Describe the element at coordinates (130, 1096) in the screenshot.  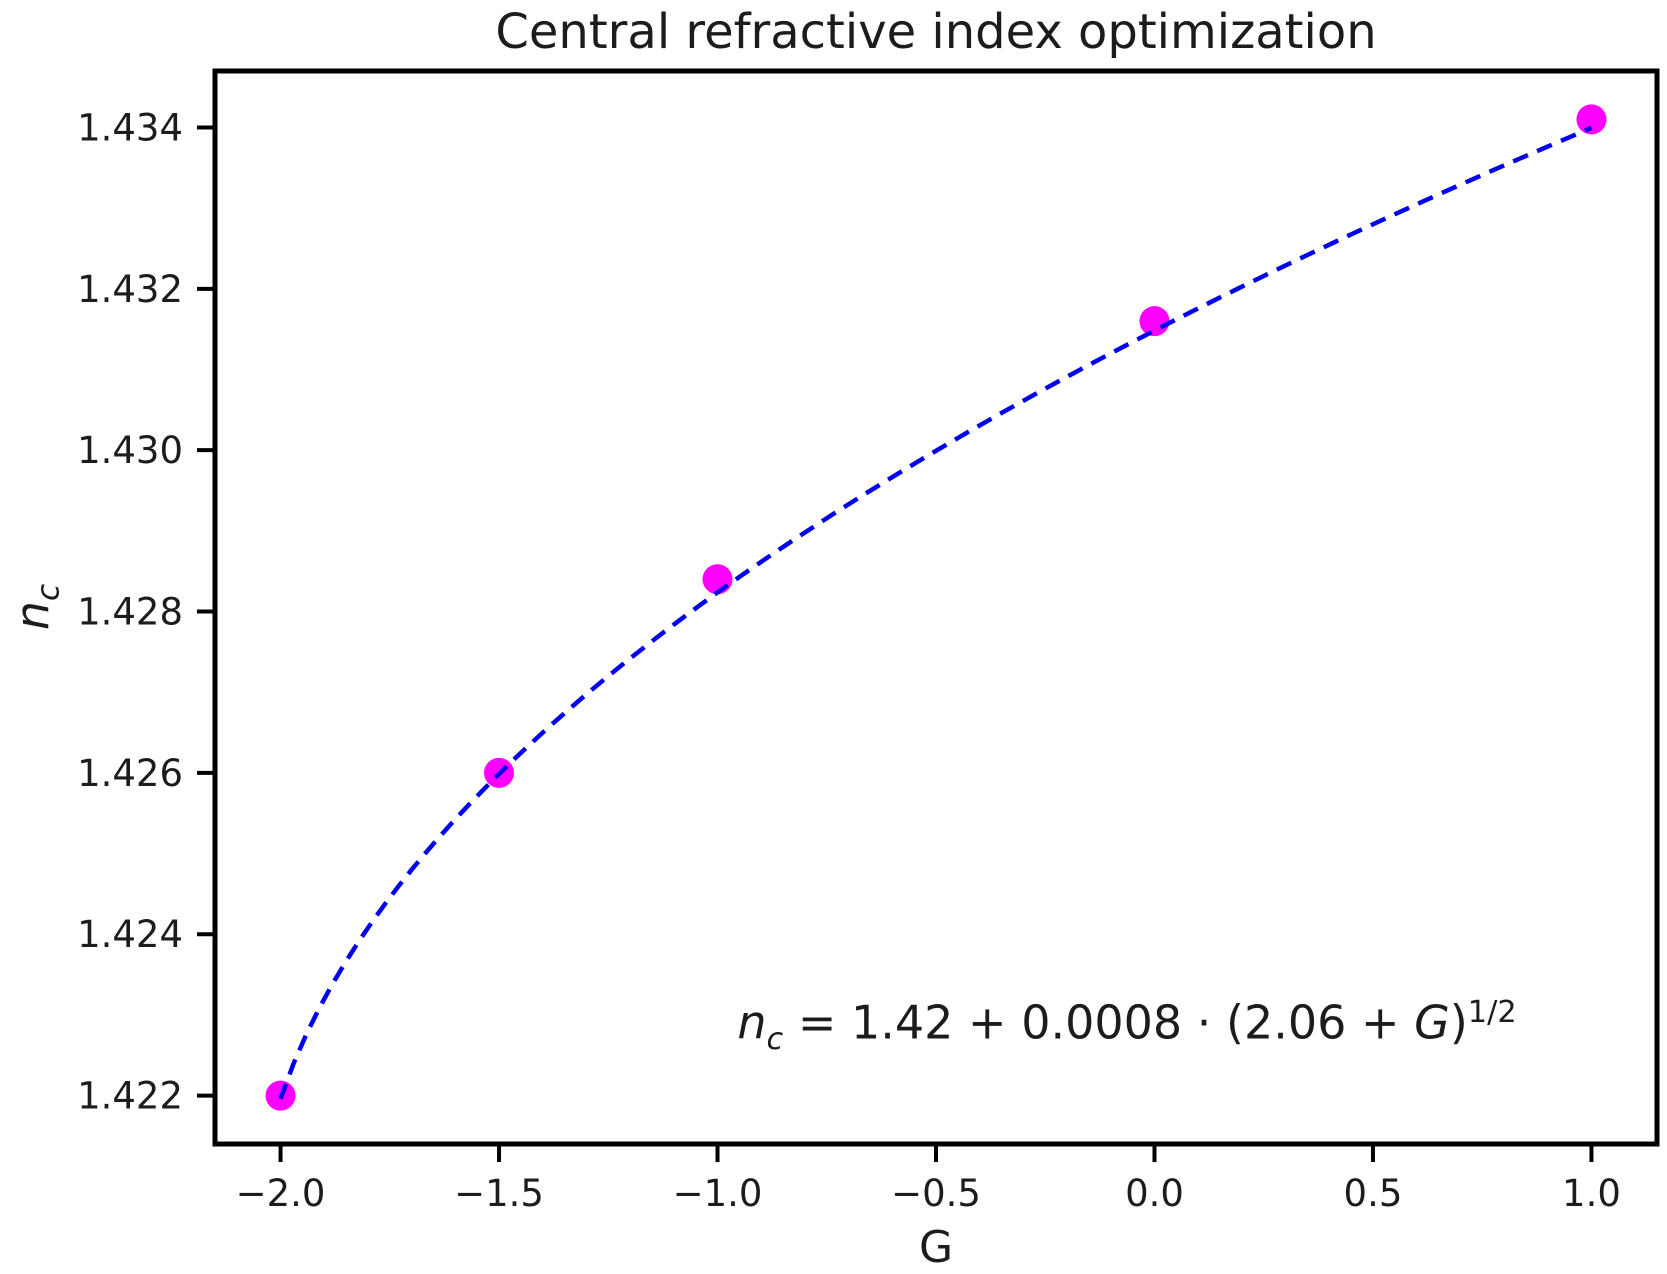
I see `y-tick-label: 1.422` at that location.